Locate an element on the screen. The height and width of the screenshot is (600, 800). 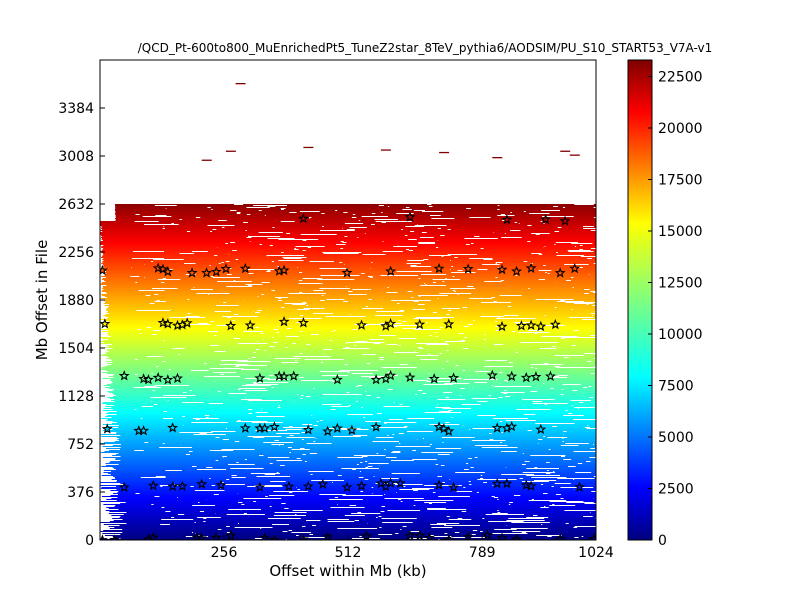
y-tick-label: 1880 is located at coordinates (76, 301).